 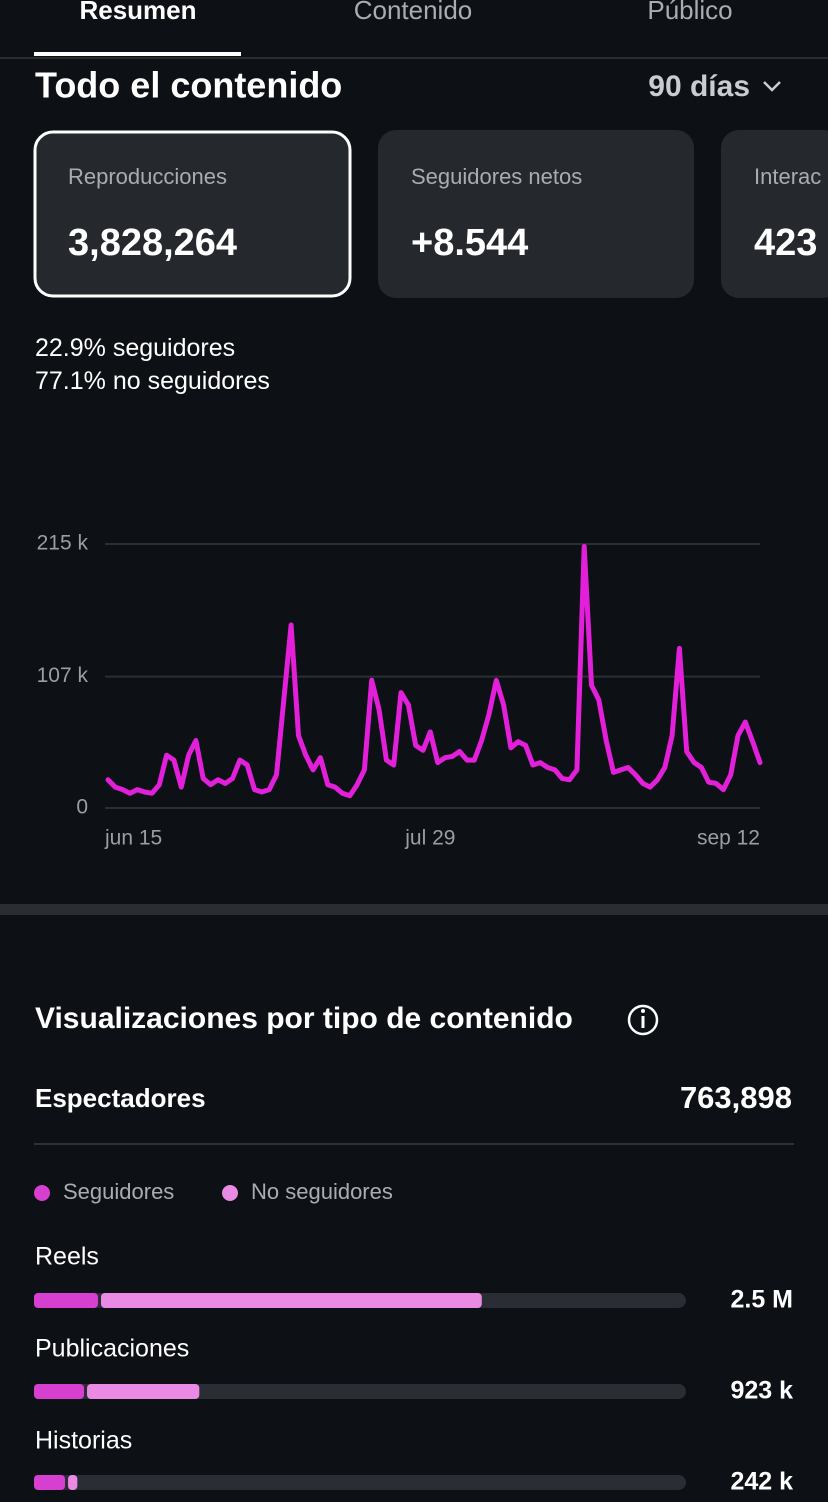 What do you see at coordinates (152, 243) in the screenshot?
I see `card-value: 3,828,264` at bounding box center [152, 243].